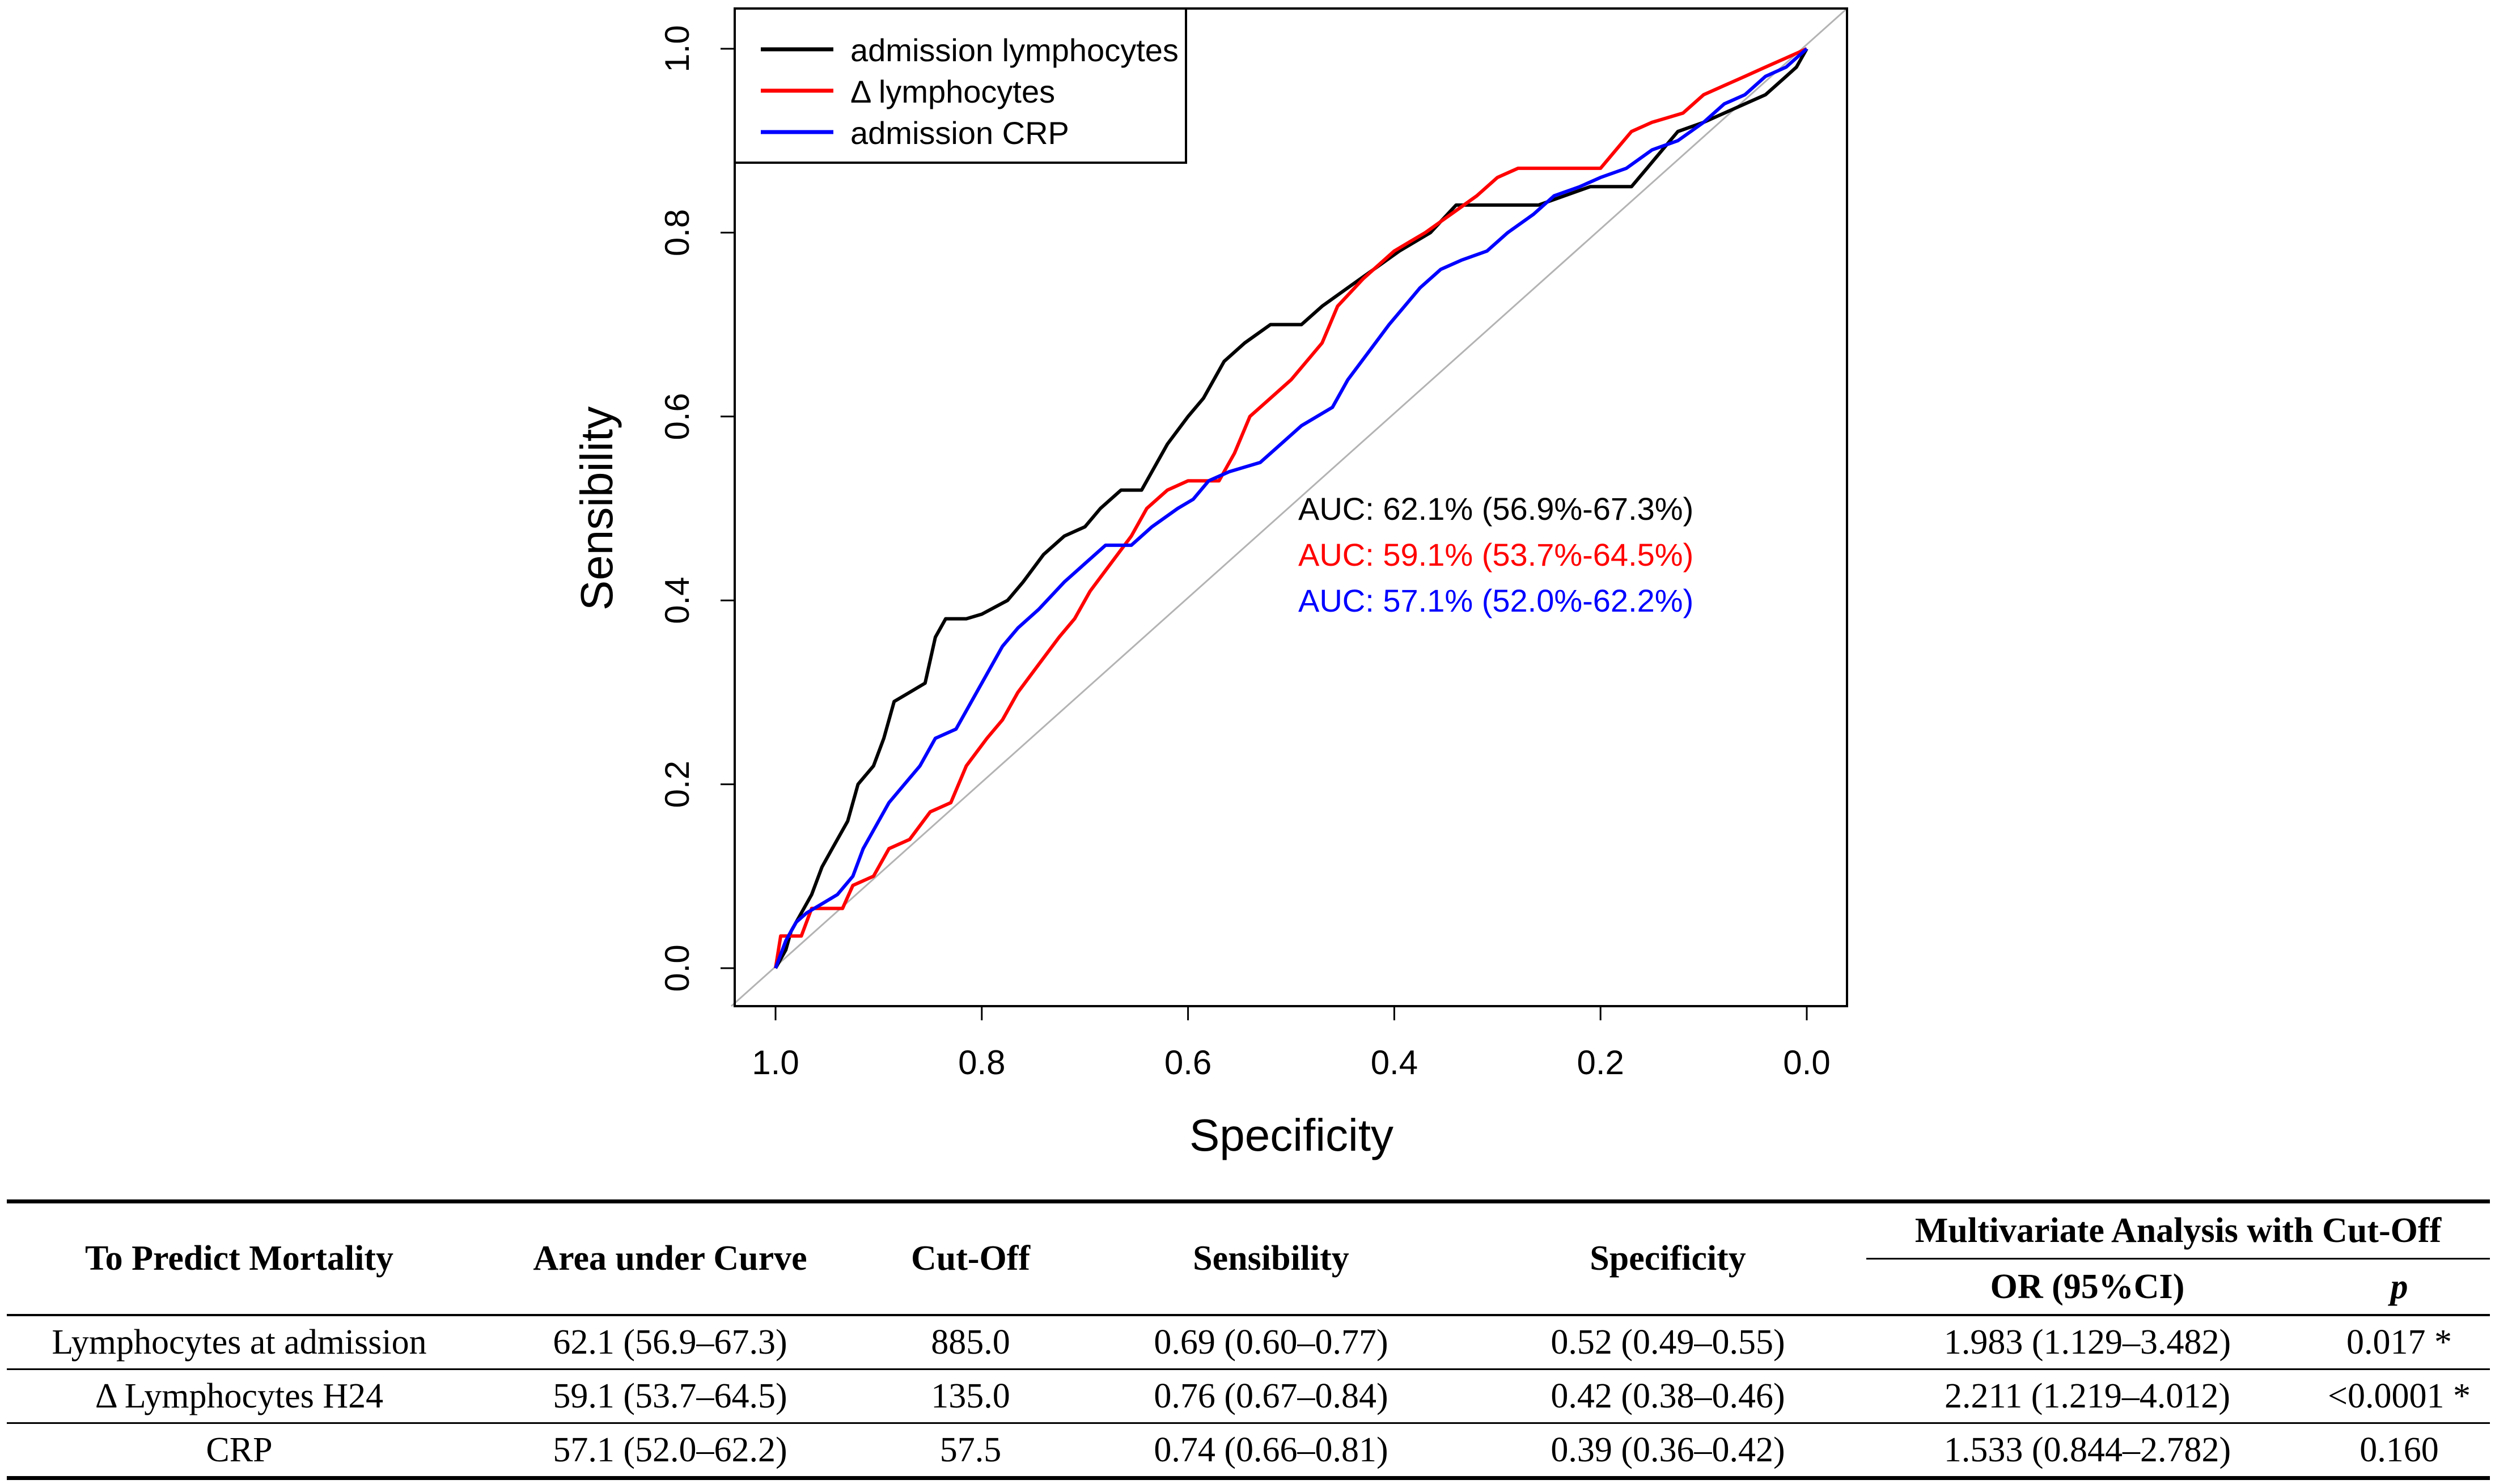  I want to click on row-label: Δ Lymphocytes H24, so click(239, 1396).